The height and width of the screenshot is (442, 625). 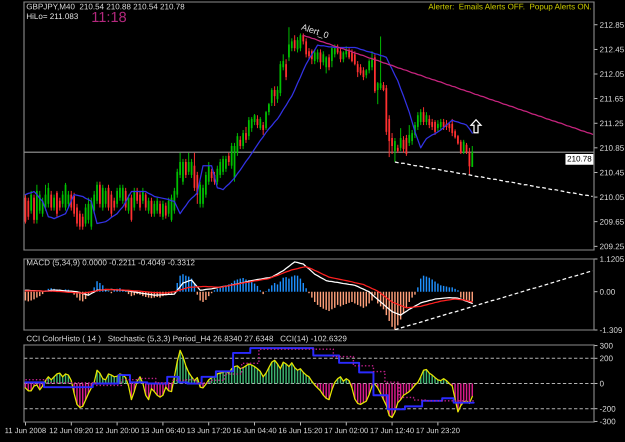 I want to click on chart-title: MACD (5,34,9) 0.0000 -0.2211 -0.4049 -0.3312, so click(x=110, y=263).